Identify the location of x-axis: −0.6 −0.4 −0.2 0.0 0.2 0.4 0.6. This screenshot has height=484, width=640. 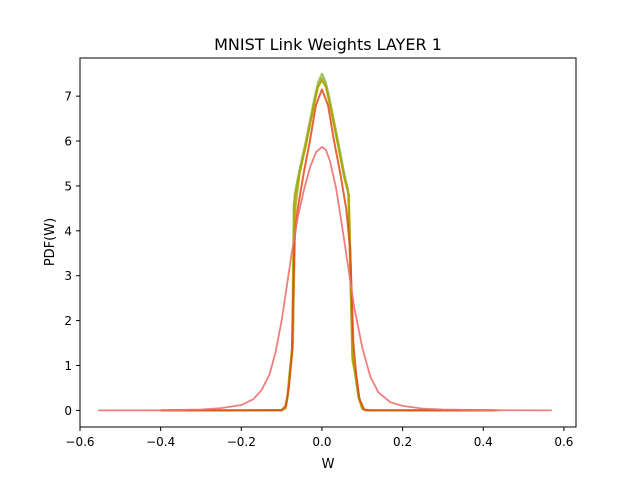
(319, 438).